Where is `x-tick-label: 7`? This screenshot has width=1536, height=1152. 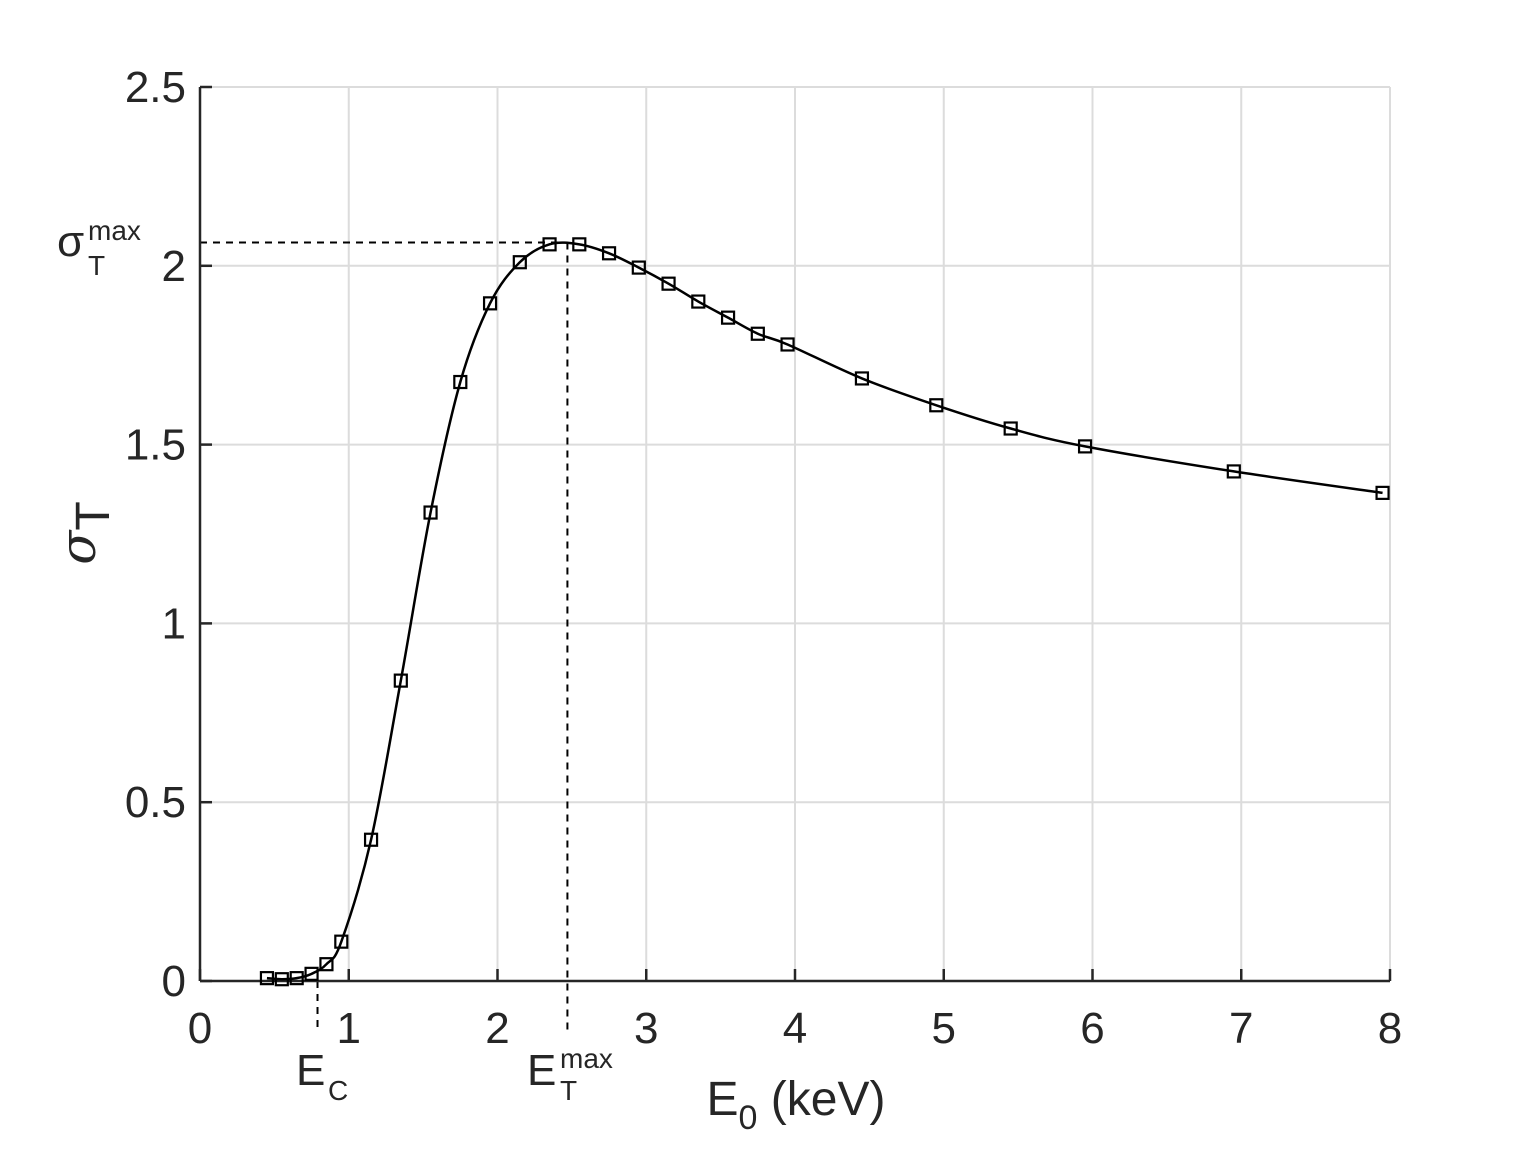
x-tick-label: 7 is located at coordinates (1241, 1028).